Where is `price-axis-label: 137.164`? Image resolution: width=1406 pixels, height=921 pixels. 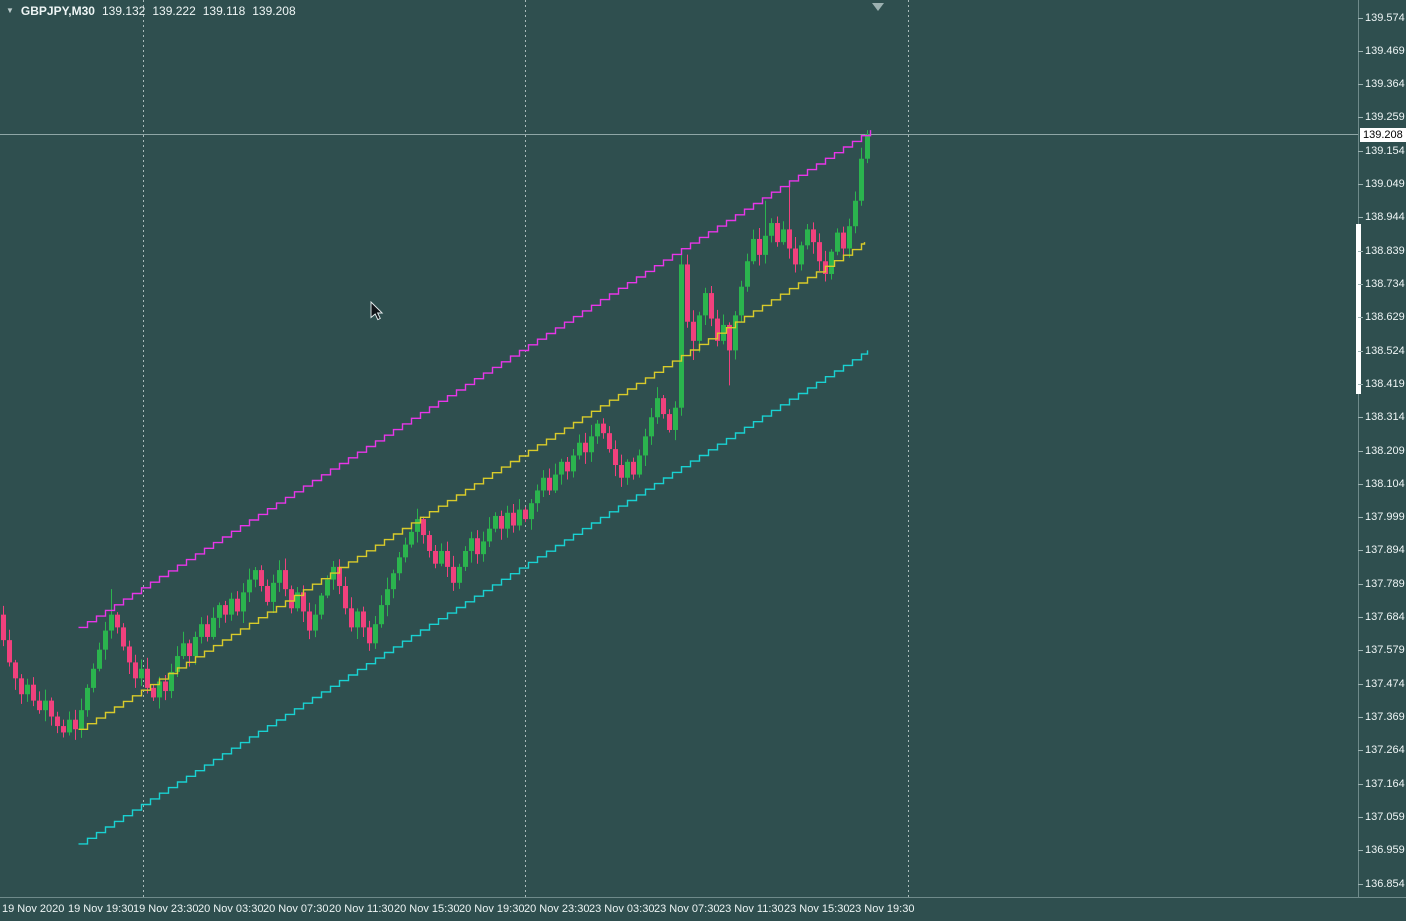
price-axis-label: 137.164 is located at coordinates (1385, 783).